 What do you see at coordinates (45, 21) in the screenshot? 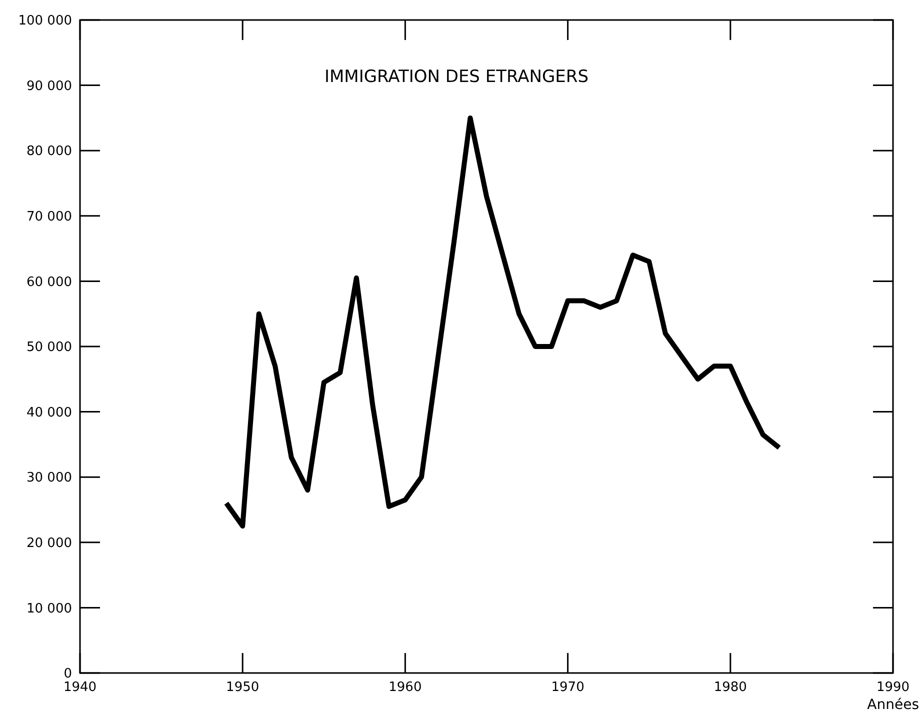
I see `y-tick-label: 100 000` at bounding box center [45, 21].